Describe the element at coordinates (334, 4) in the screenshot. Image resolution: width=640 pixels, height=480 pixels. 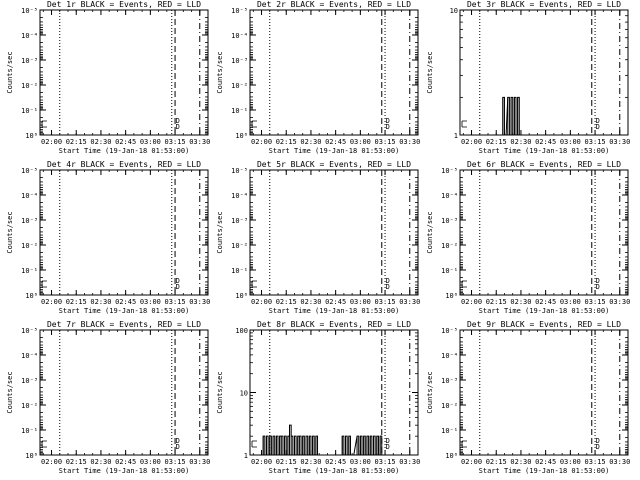
I see `chart-title: Det 2r BLACK = Events, RED = LLD` at that location.